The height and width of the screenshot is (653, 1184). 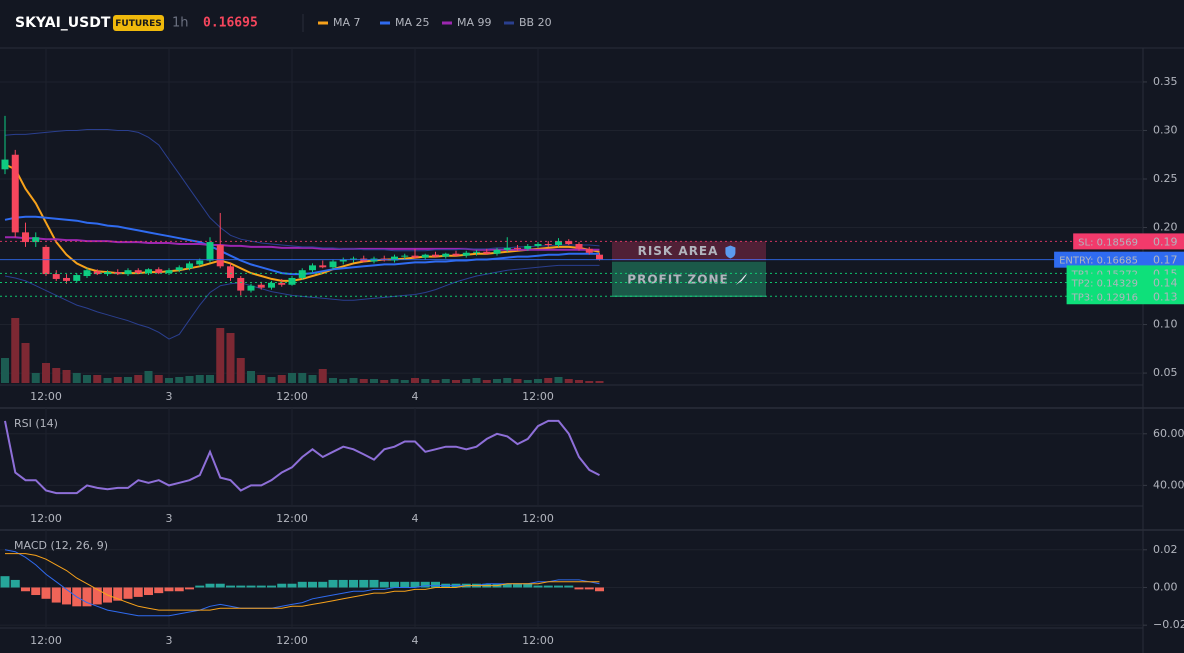 What do you see at coordinates (302, 190) in the screenshot?
I see `bb-upper` at bounding box center [302, 190].